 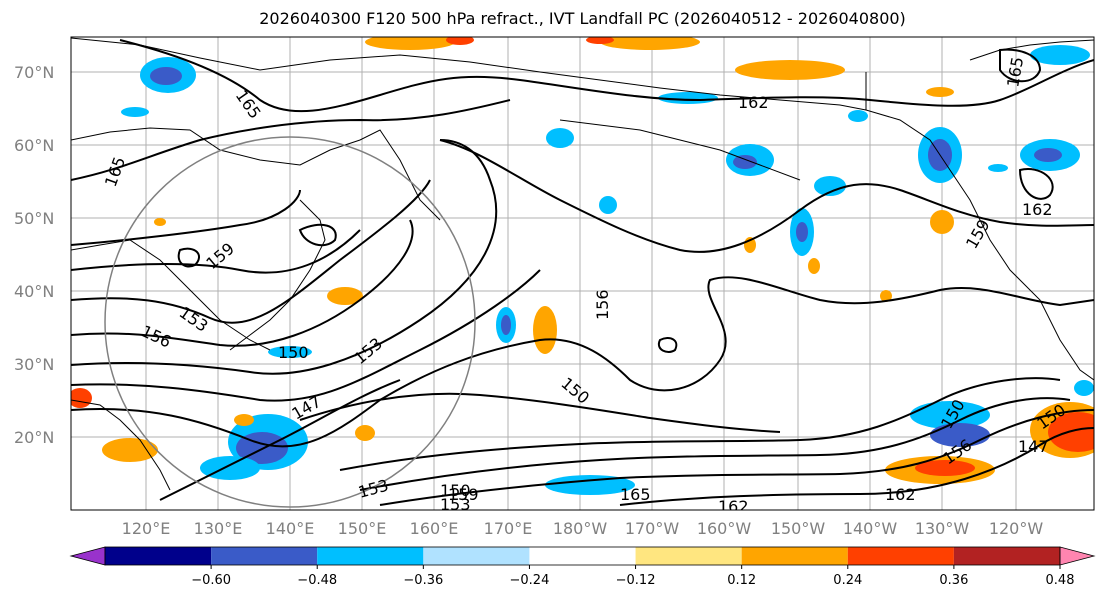 What do you see at coordinates (34, 255) in the screenshot?
I see `latitude-axis: 70°N 60°N 50°N 40°N 30°N 20°N` at bounding box center [34, 255].